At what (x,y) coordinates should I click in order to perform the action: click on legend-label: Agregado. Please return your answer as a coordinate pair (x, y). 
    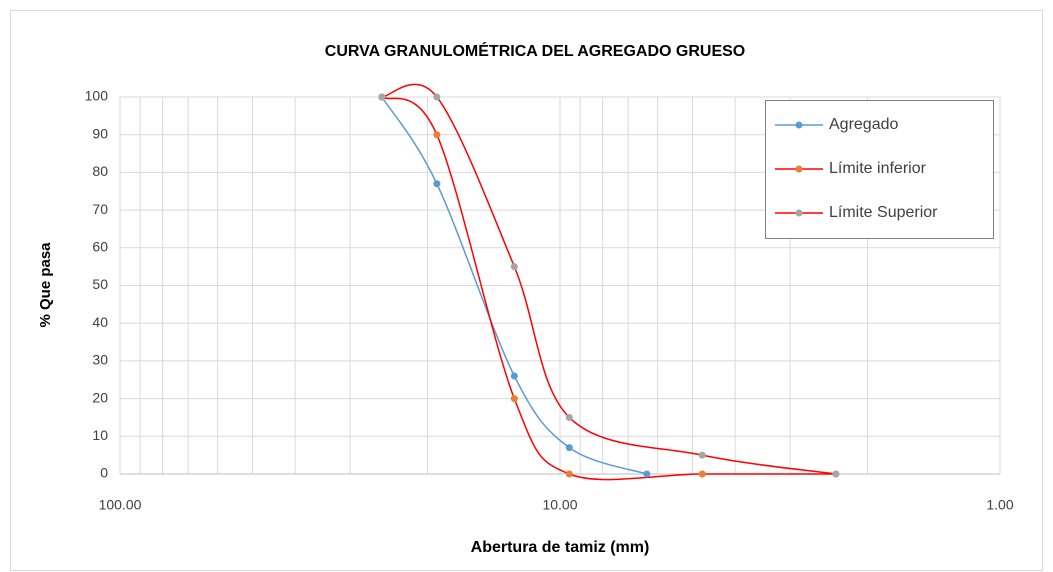
    Looking at the image, I should click on (863, 124).